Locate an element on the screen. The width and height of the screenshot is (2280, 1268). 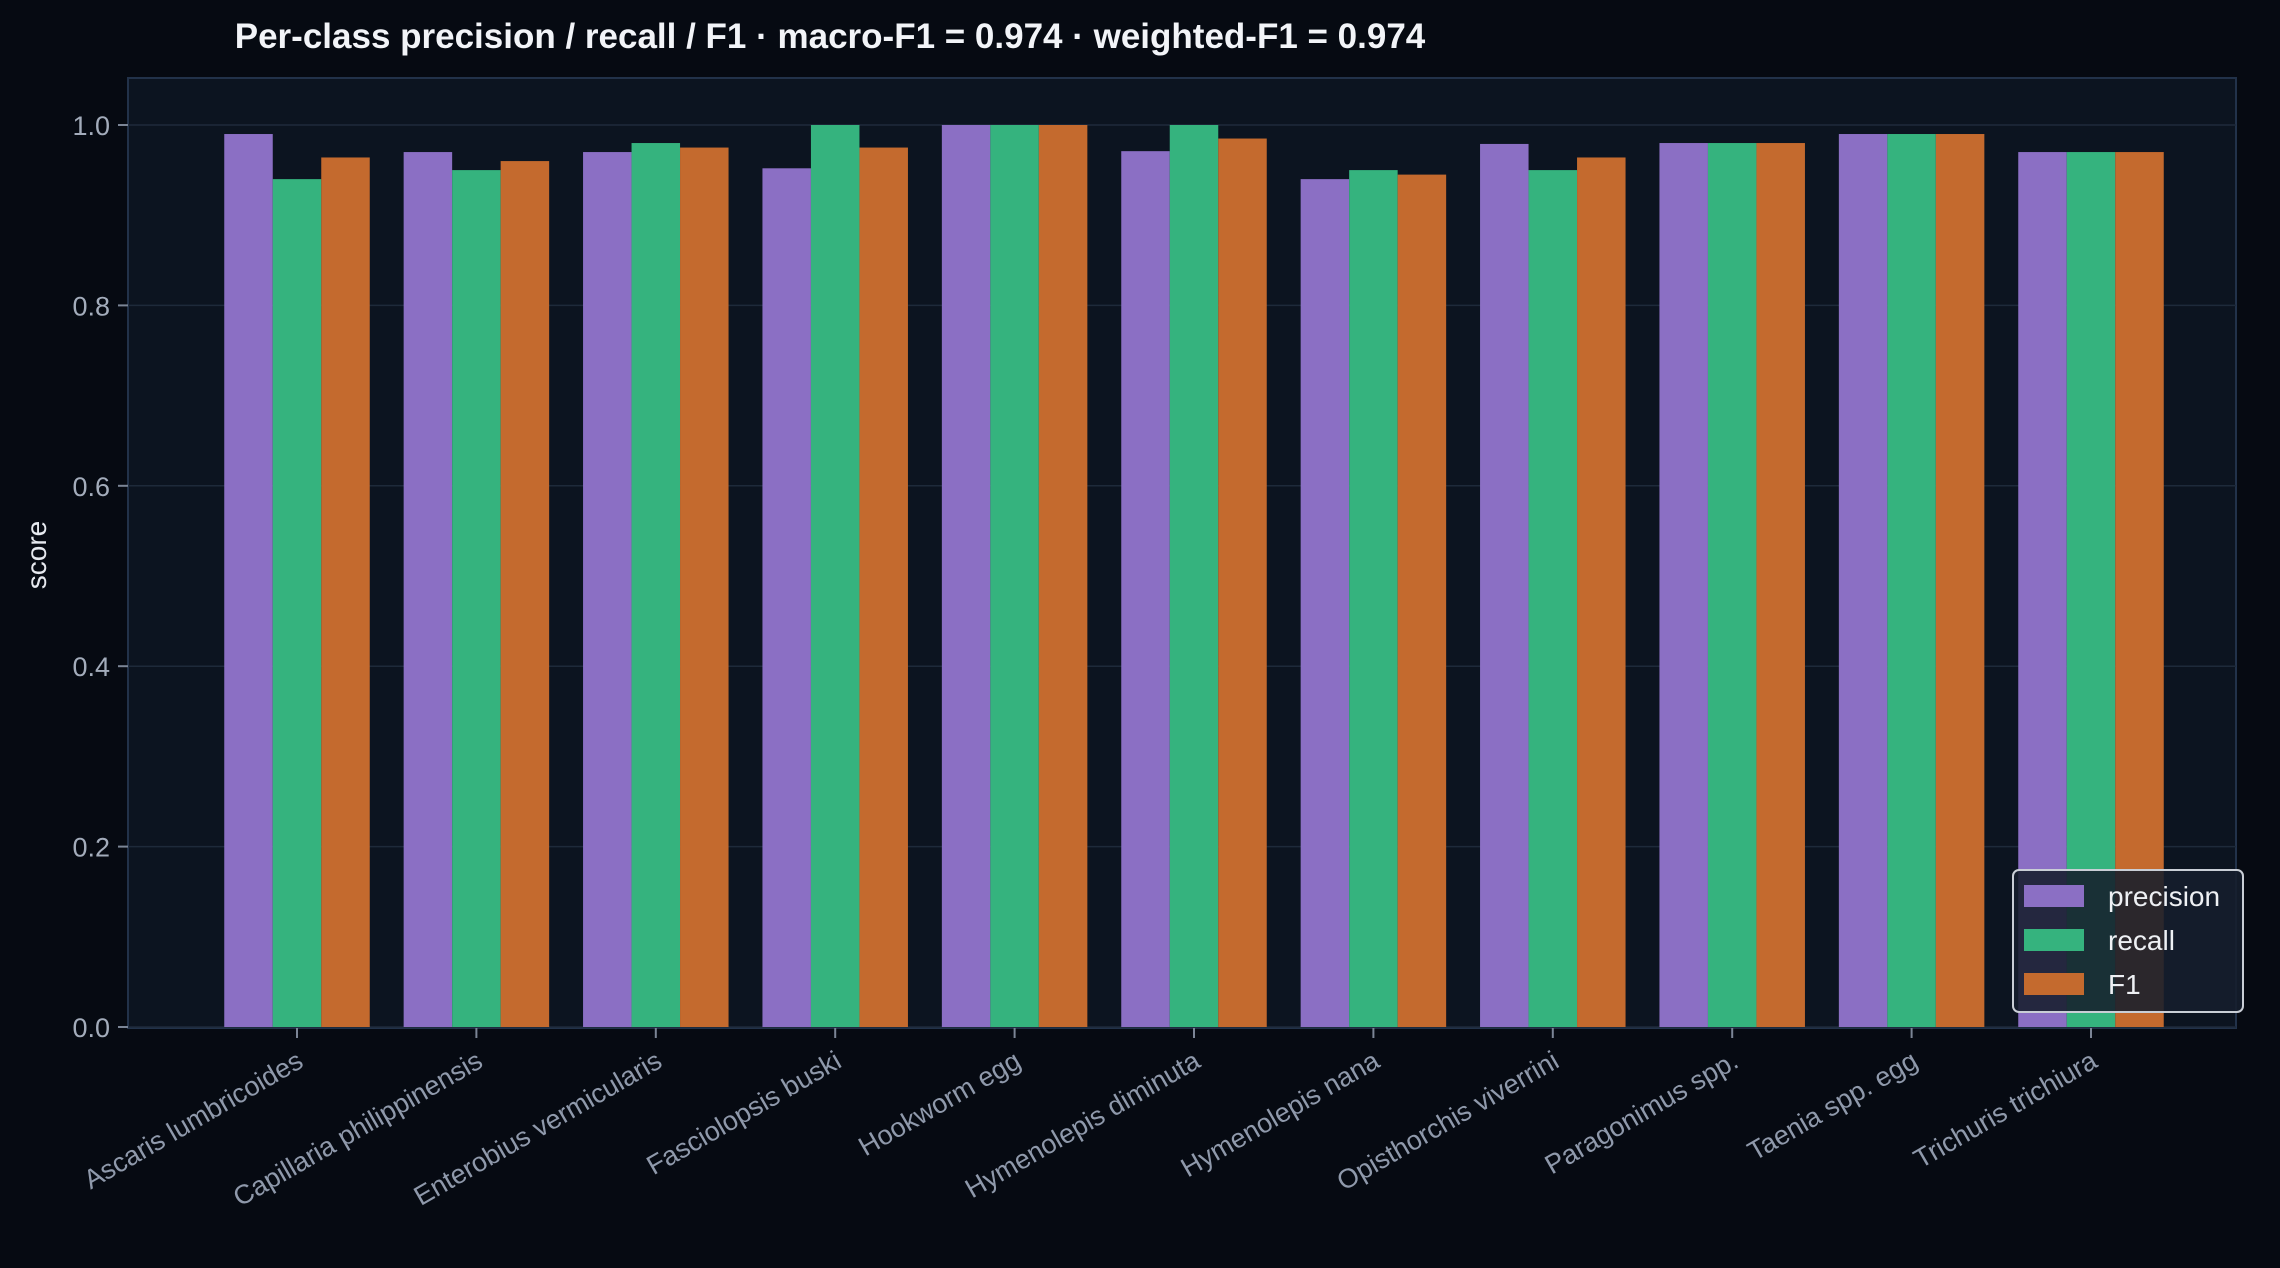
y-axis: 0.0 0.2 0.4 0.6 0.8 1.0 is located at coordinates (100, 577).